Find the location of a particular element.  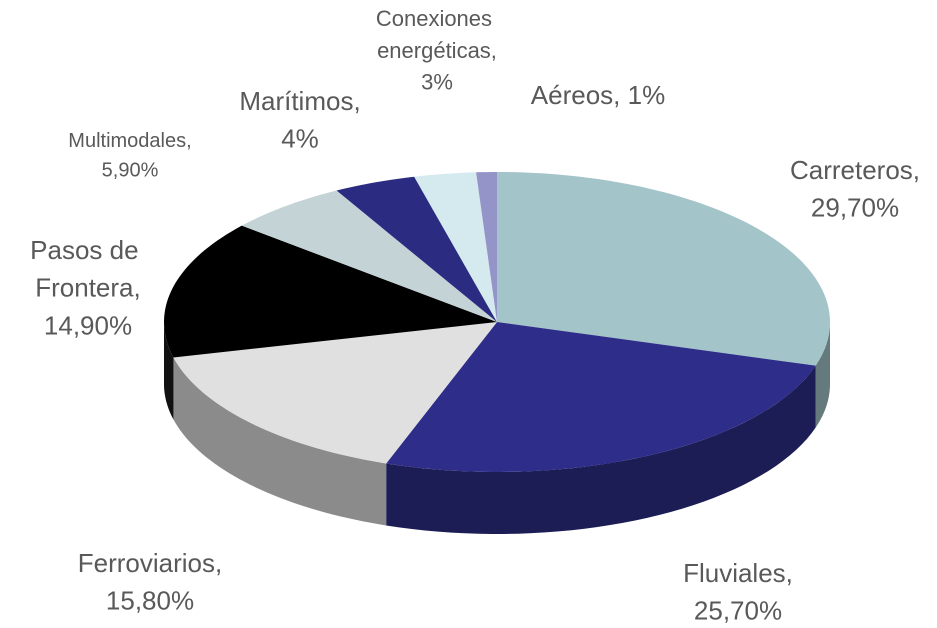

category-line: Carreteros, is located at coordinates (855, 170).